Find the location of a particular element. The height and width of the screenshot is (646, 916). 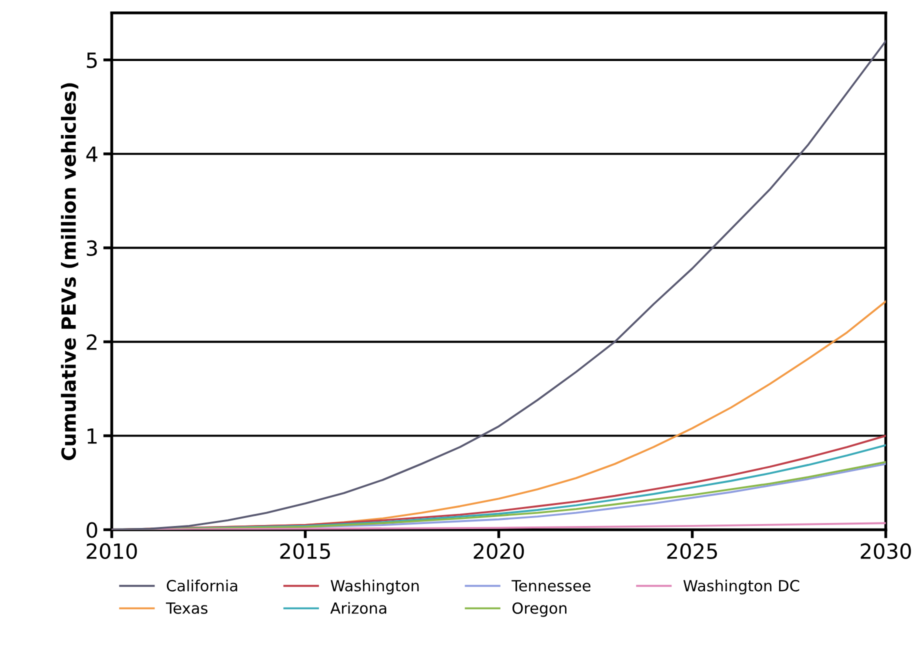

y-tick-label: 2 is located at coordinates (91, 342).